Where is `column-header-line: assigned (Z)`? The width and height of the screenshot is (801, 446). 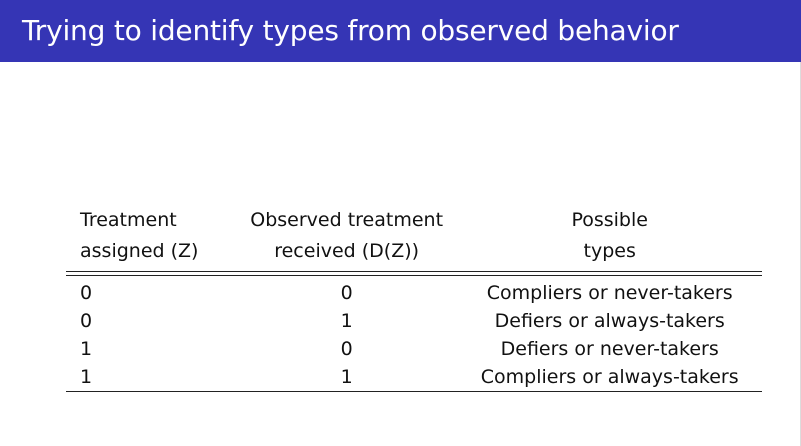
column-header-line: assigned (Z) is located at coordinates (139, 251).